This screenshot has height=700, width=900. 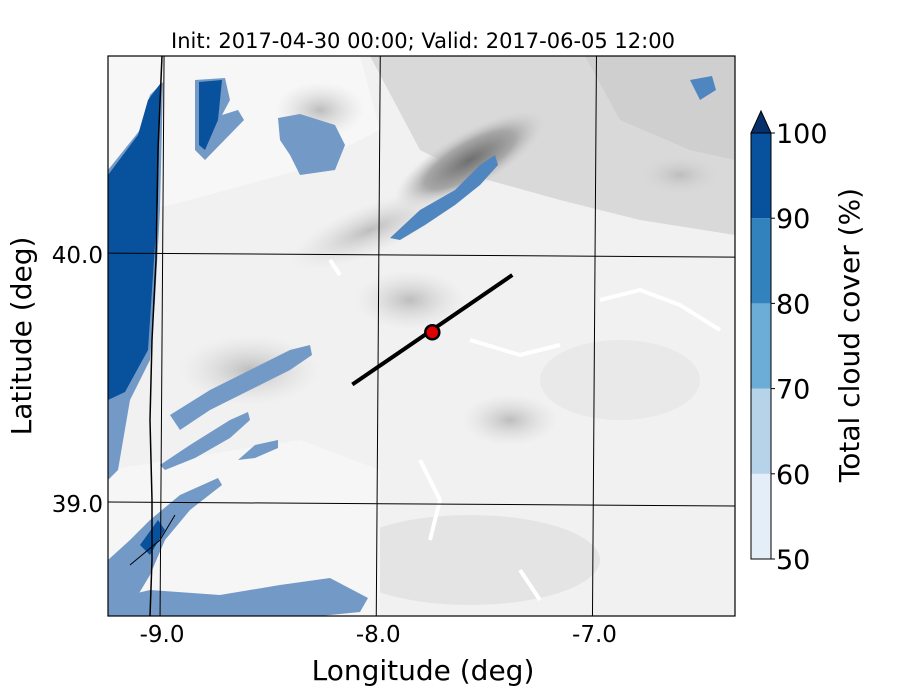 What do you see at coordinates (134, 242) in the screenshot?
I see `cloud-patch-west-coast-core` at bounding box center [134, 242].